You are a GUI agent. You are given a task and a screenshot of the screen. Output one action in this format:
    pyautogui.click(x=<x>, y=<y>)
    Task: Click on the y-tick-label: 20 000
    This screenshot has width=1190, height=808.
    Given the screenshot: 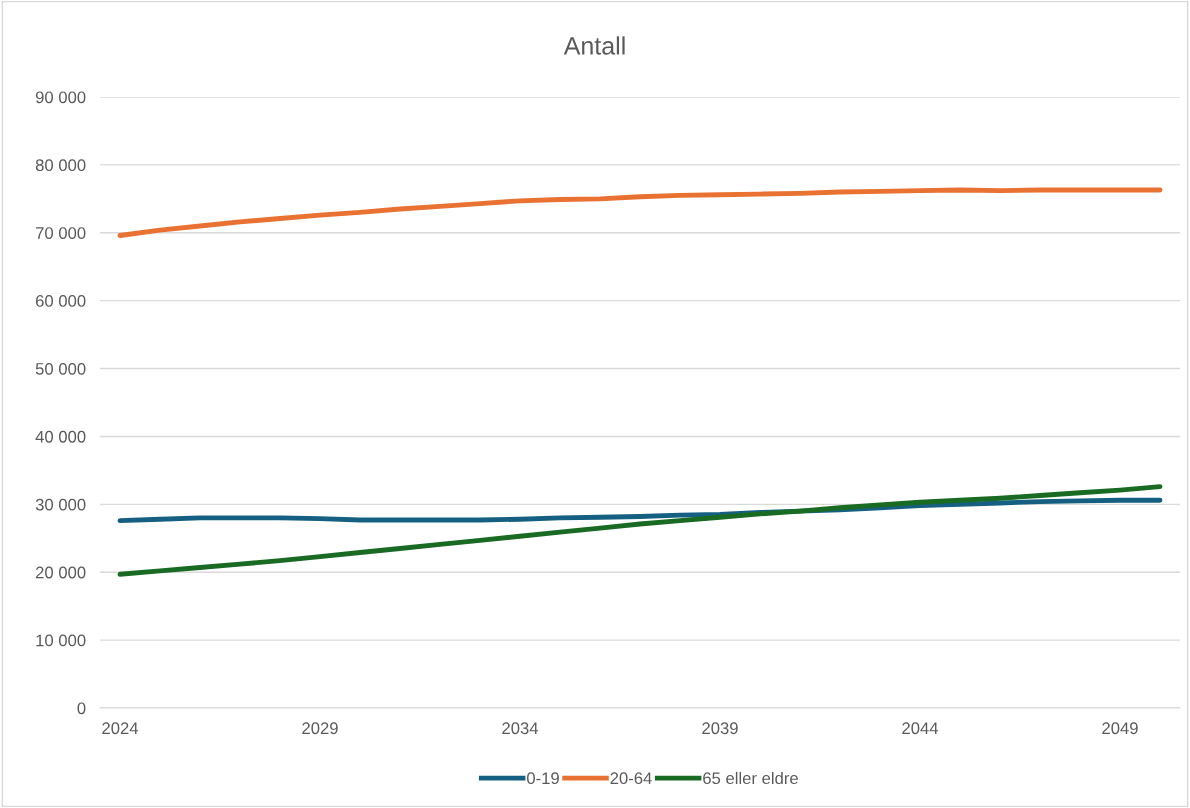 What is the action you would take?
    pyautogui.click(x=60, y=572)
    